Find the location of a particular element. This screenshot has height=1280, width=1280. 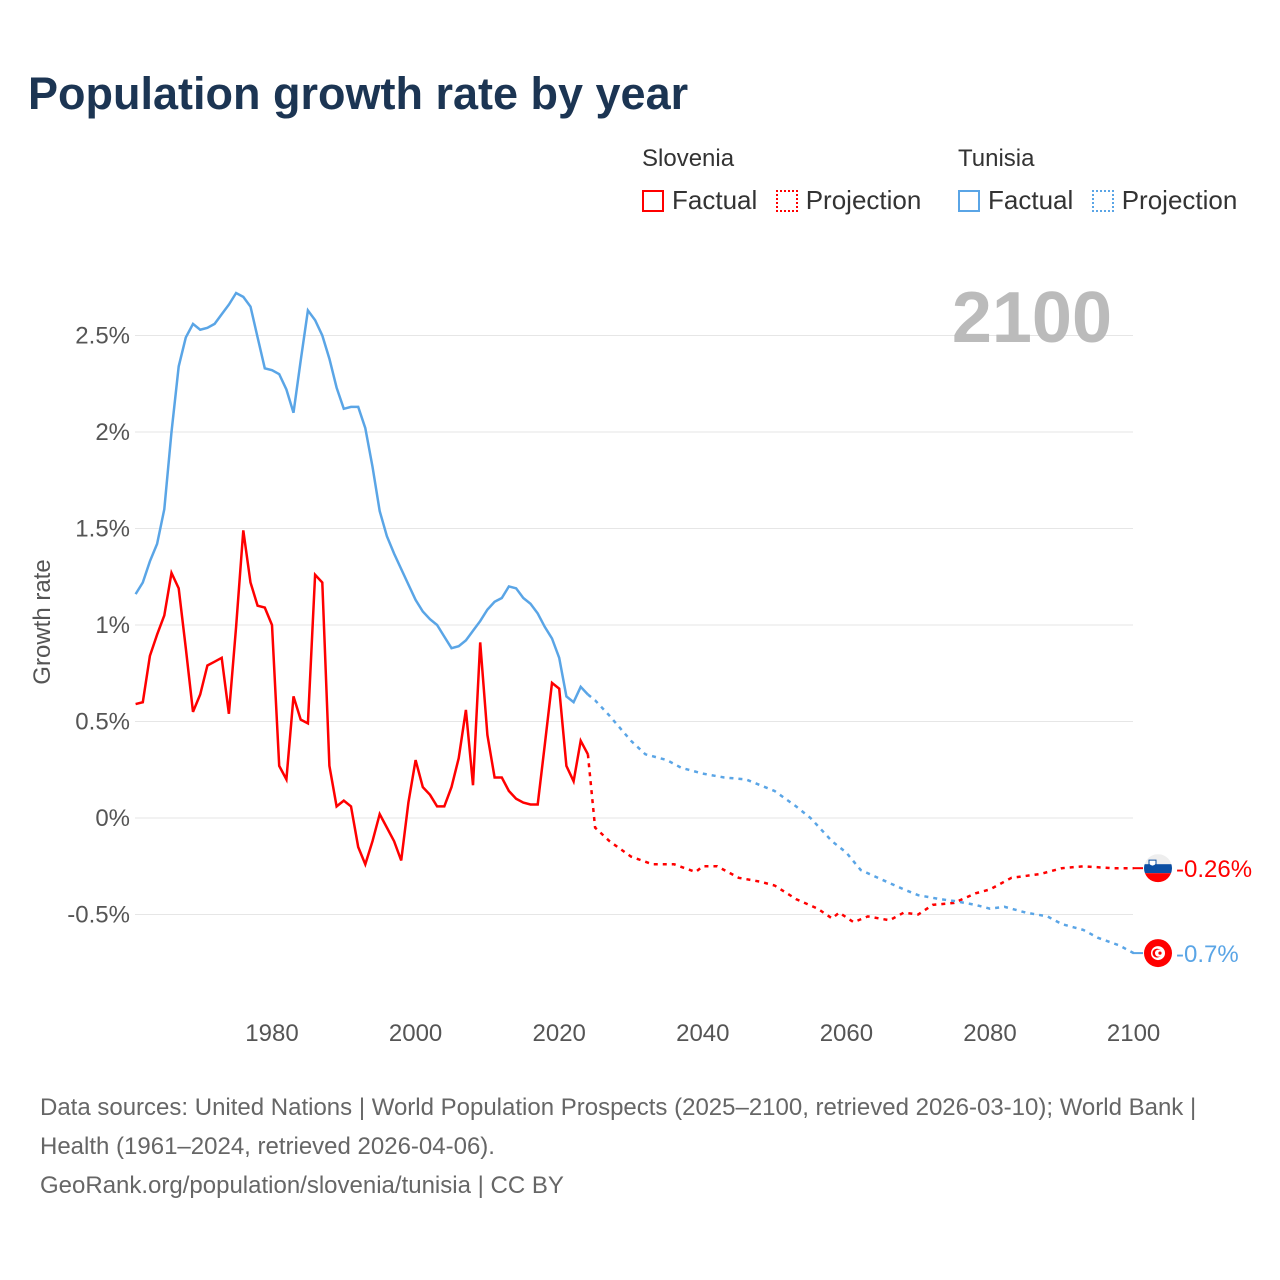

slovenia-factual-line is located at coordinates (362, 699).